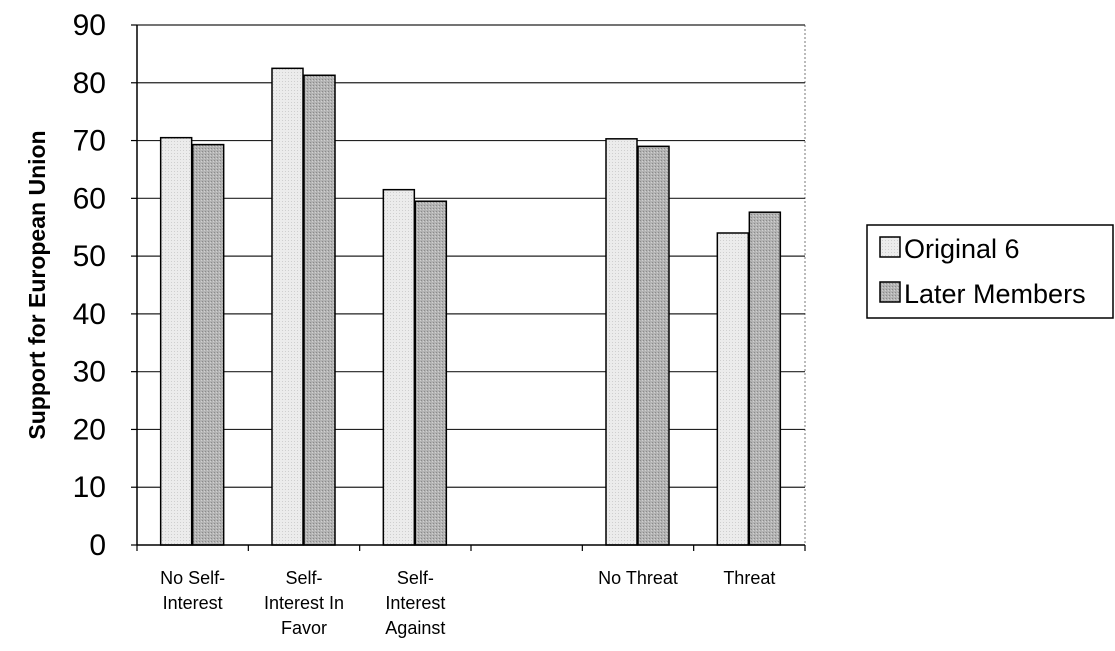 The height and width of the screenshot is (651, 1115). What do you see at coordinates (415, 603) in the screenshot?
I see `x-tick-label: Self-Interest Against` at bounding box center [415, 603].